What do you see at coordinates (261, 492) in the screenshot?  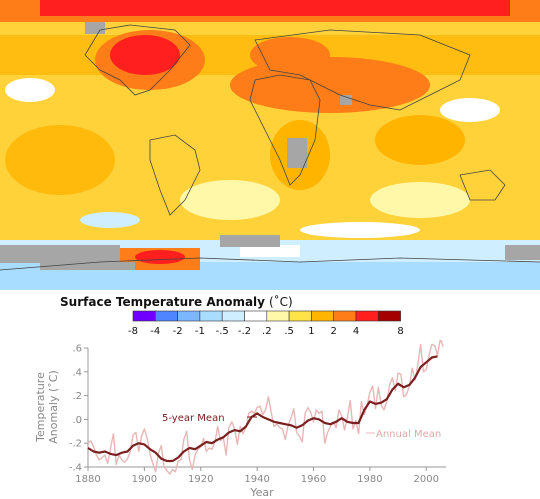 I see `x-axis-title: Year` at bounding box center [261, 492].